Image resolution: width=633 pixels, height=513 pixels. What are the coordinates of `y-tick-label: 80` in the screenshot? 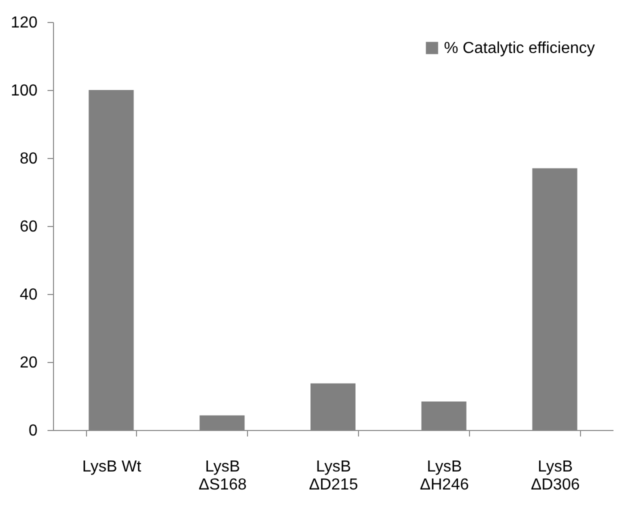 It's located at (29, 159).